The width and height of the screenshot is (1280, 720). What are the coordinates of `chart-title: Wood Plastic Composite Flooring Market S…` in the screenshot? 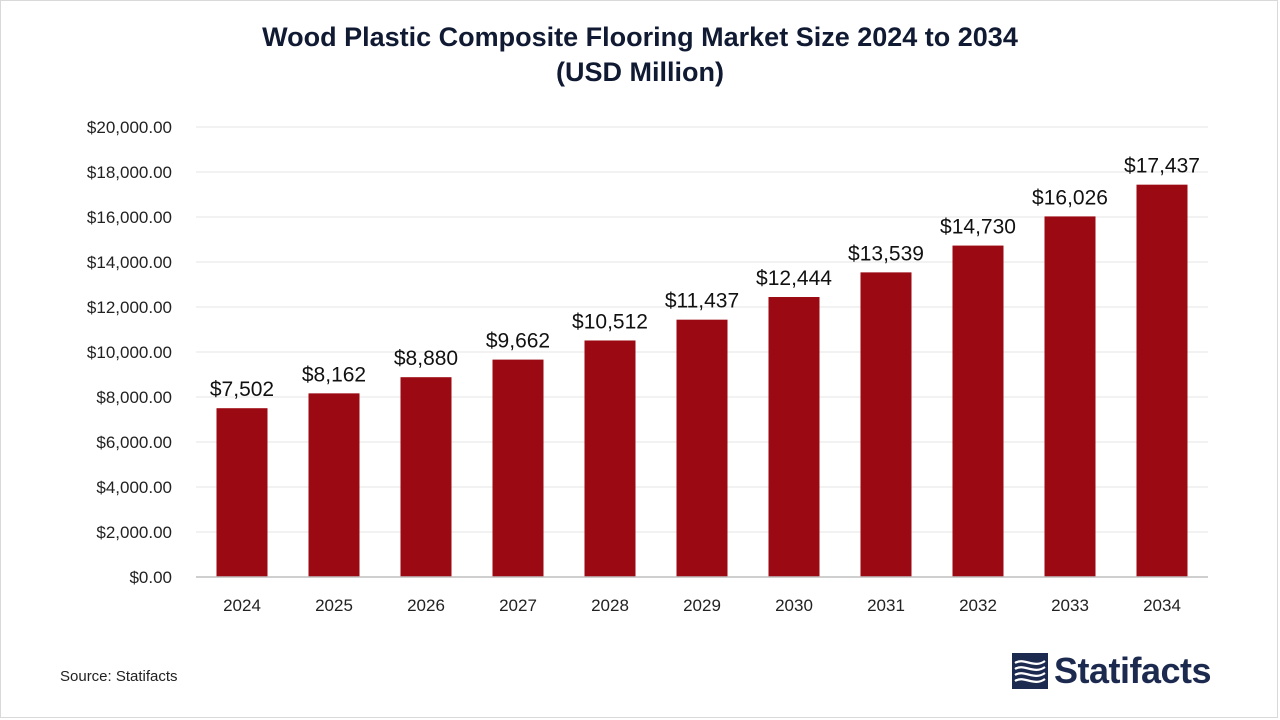 It's located at (640, 55).